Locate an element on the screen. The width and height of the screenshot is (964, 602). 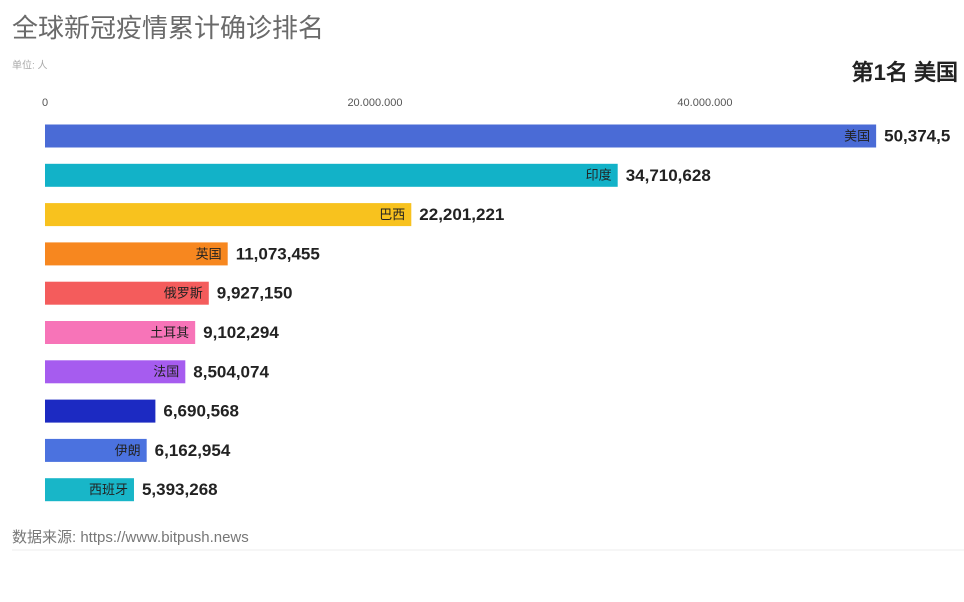
value-label: 8,504,074 is located at coordinates (231, 371).